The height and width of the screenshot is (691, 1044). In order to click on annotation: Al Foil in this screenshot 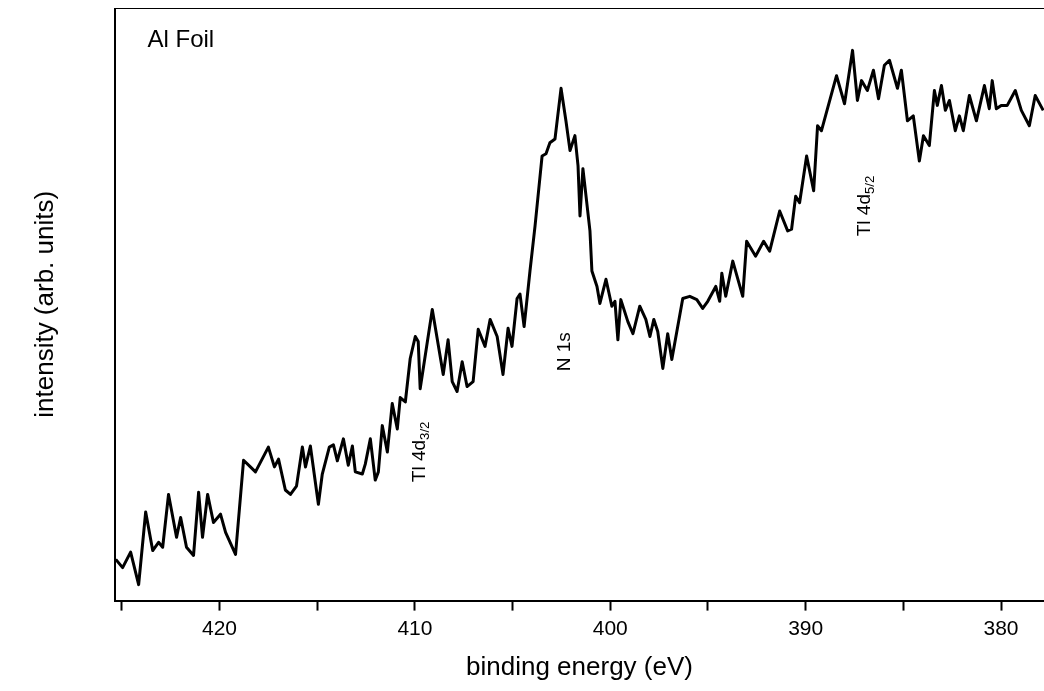, I will do `click(181, 39)`.